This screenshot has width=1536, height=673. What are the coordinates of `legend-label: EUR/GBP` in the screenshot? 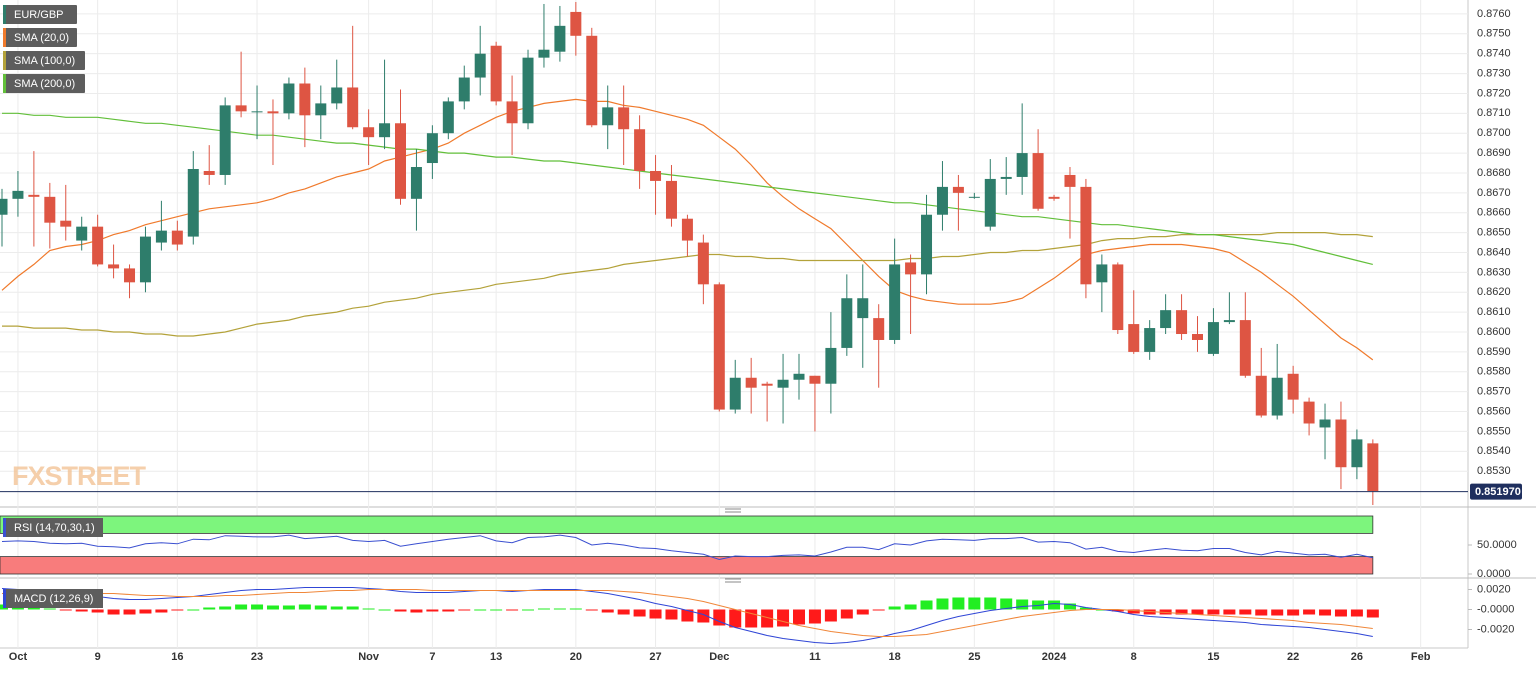 It's located at (39, 15).